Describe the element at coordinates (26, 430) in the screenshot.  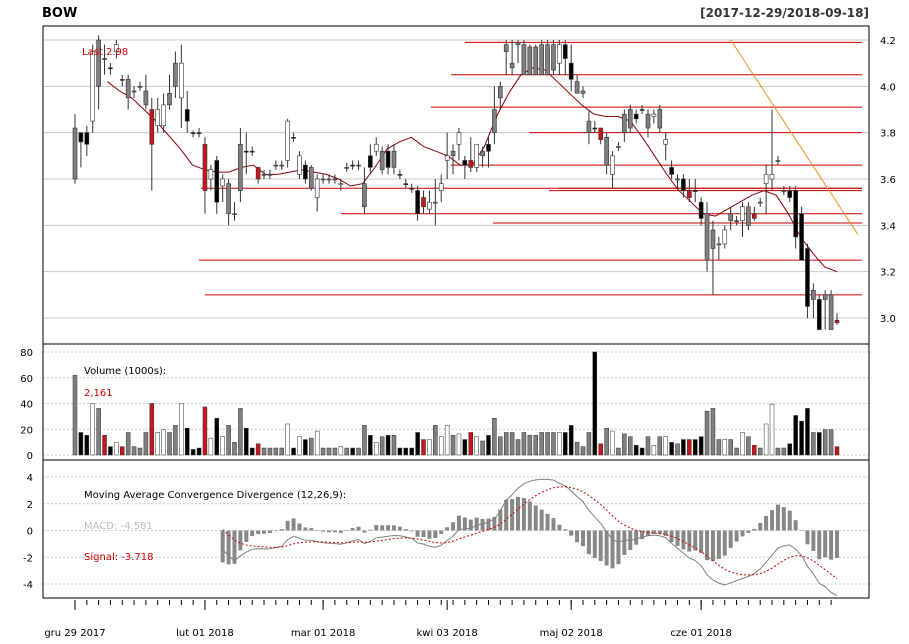
I see `volume-y-tick-label: 20` at that location.